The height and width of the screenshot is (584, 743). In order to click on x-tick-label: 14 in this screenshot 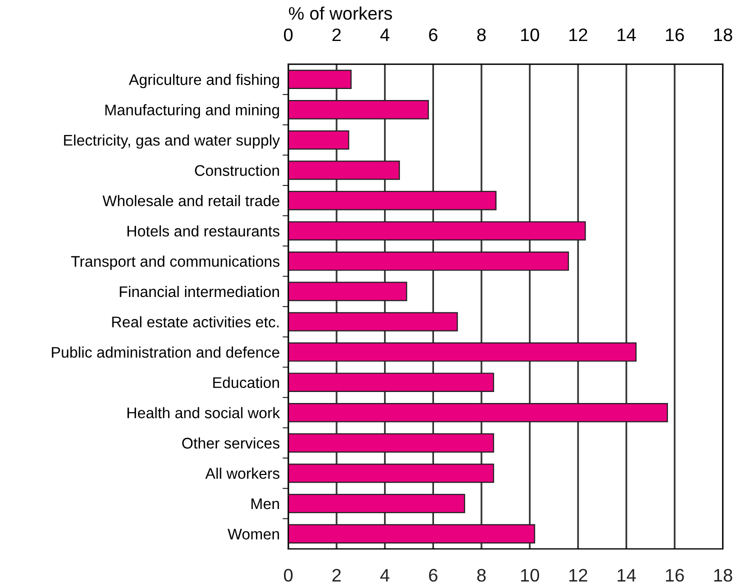, I will do `click(627, 575)`.